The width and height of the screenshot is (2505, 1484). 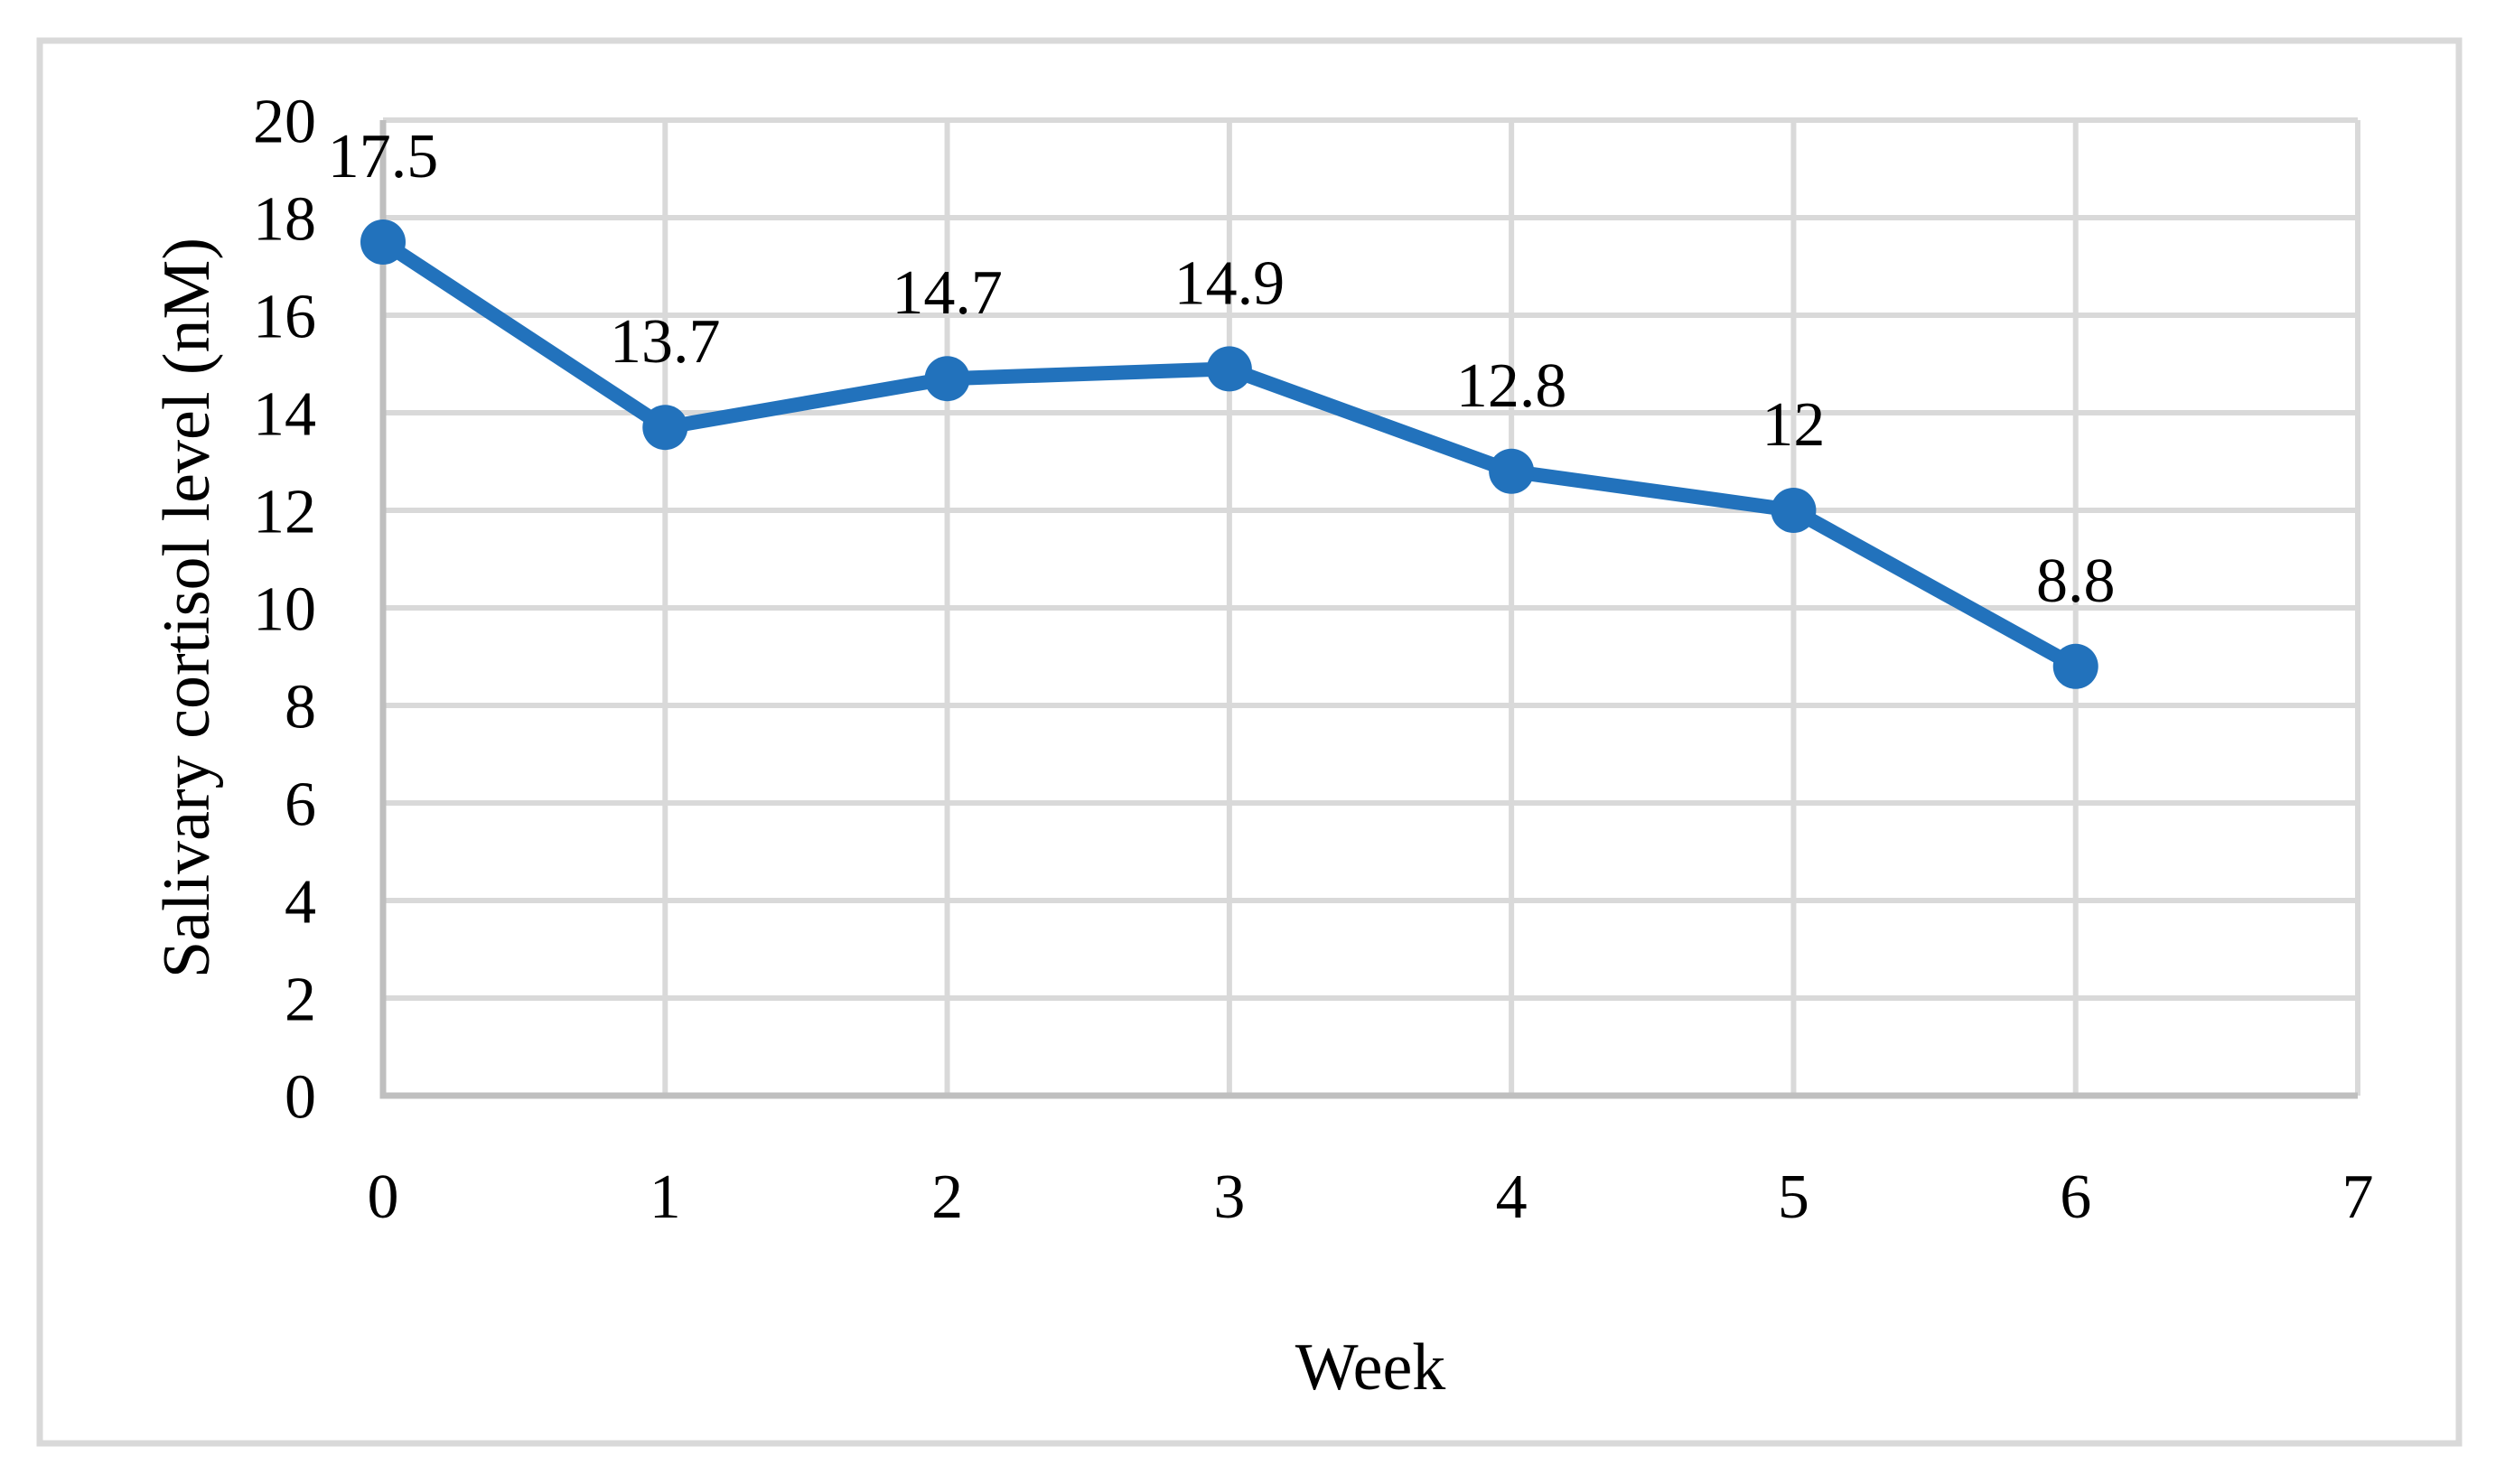 What do you see at coordinates (1793, 425) in the screenshot?
I see `data-label: 12` at bounding box center [1793, 425].